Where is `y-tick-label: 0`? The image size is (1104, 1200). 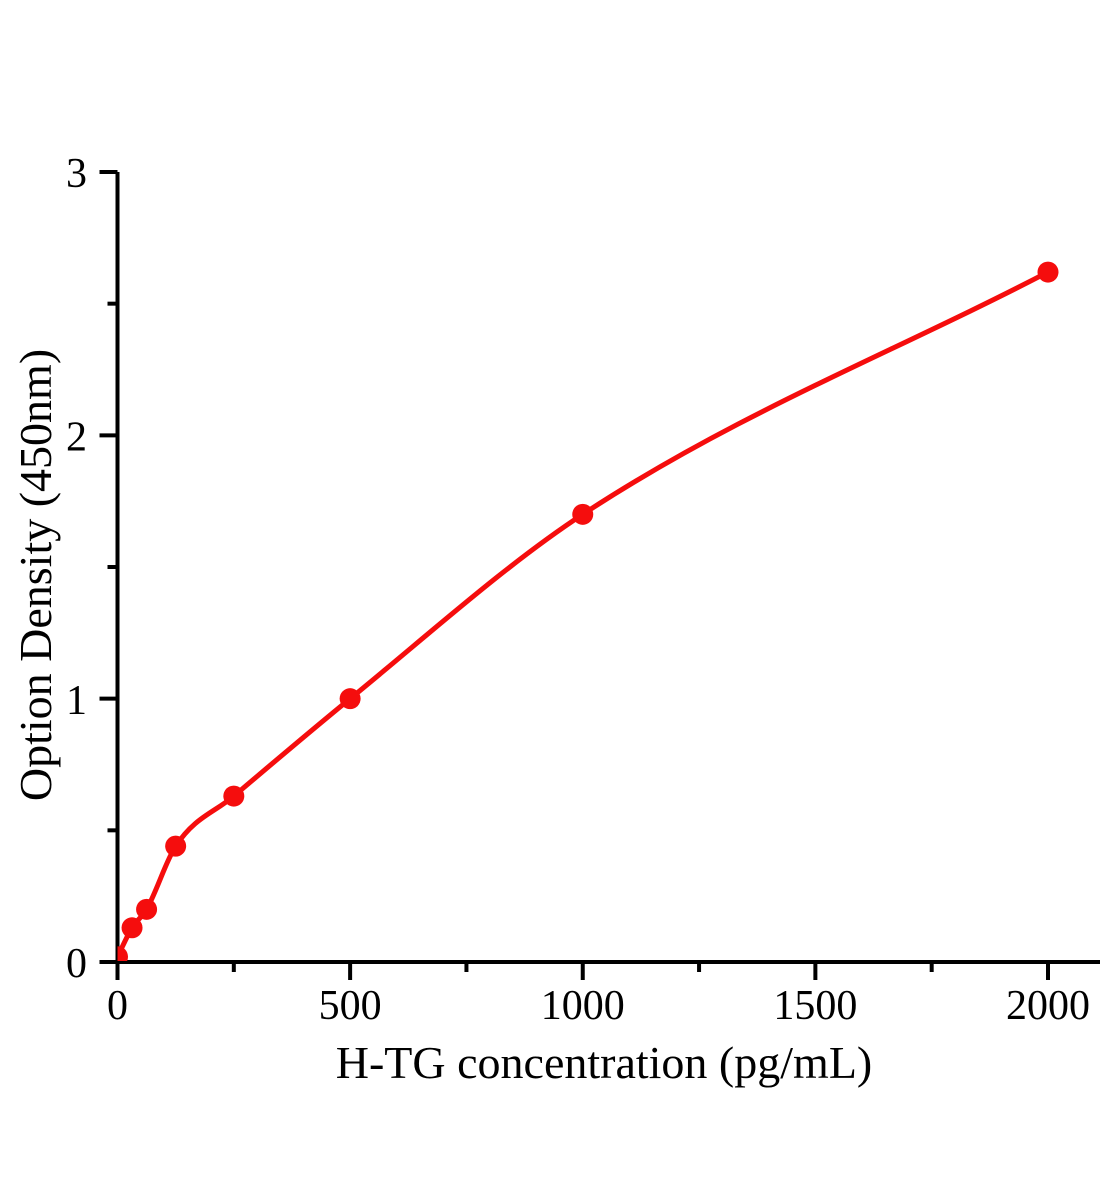 y-tick-label: 0 is located at coordinates (76, 964).